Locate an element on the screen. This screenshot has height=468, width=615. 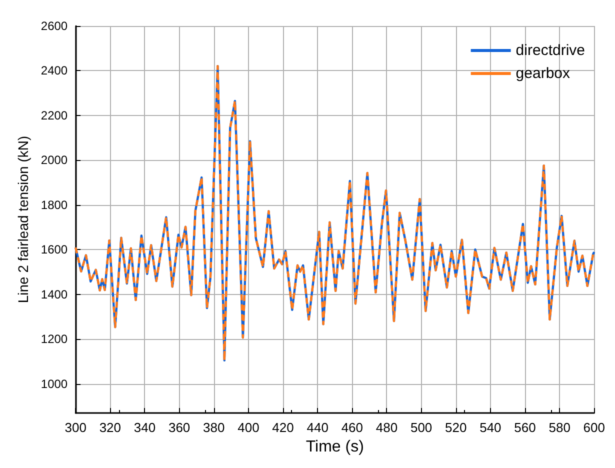
y-axis-title: Line 2 fairlead tension (kN) is located at coordinates (23, 220).